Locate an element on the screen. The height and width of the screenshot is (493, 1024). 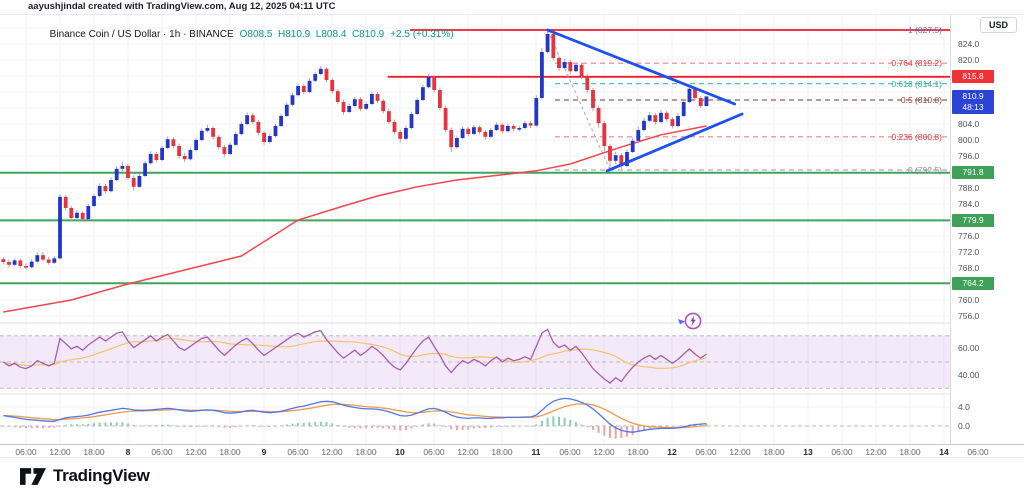
macd-tick-label: 0.0 is located at coordinates (964, 425).